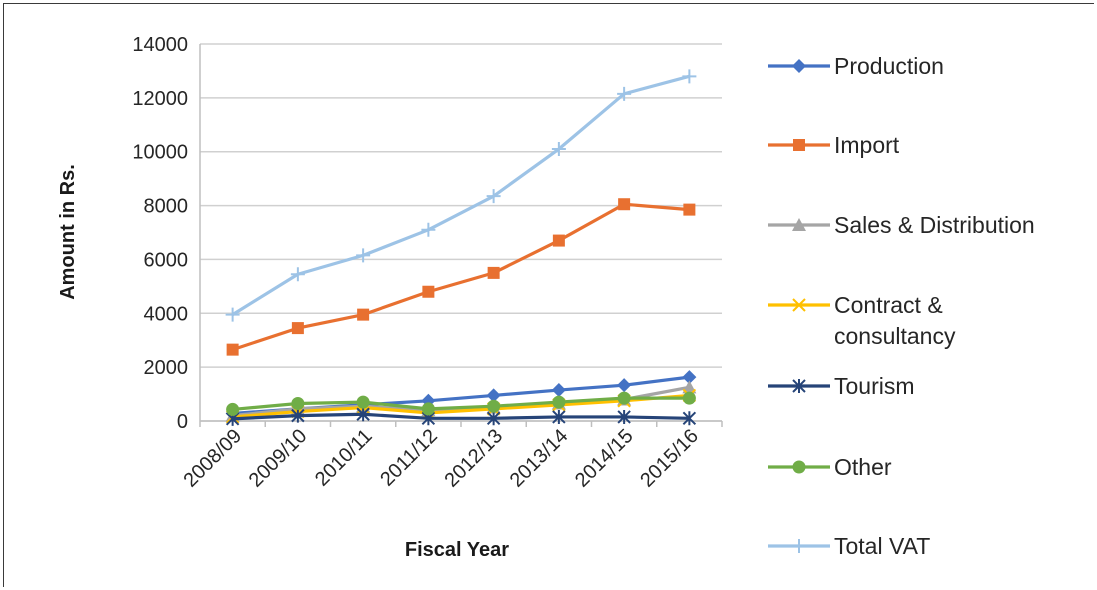  What do you see at coordinates (604, 458) in the screenshot?
I see `x-tick-label: 2014/15` at bounding box center [604, 458].